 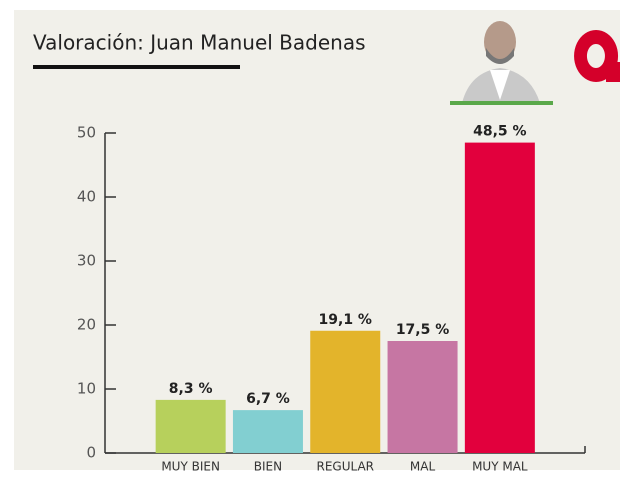 What do you see at coordinates (501, 63) in the screenshot?
I see `portrait` at bounding box center [501, 63].